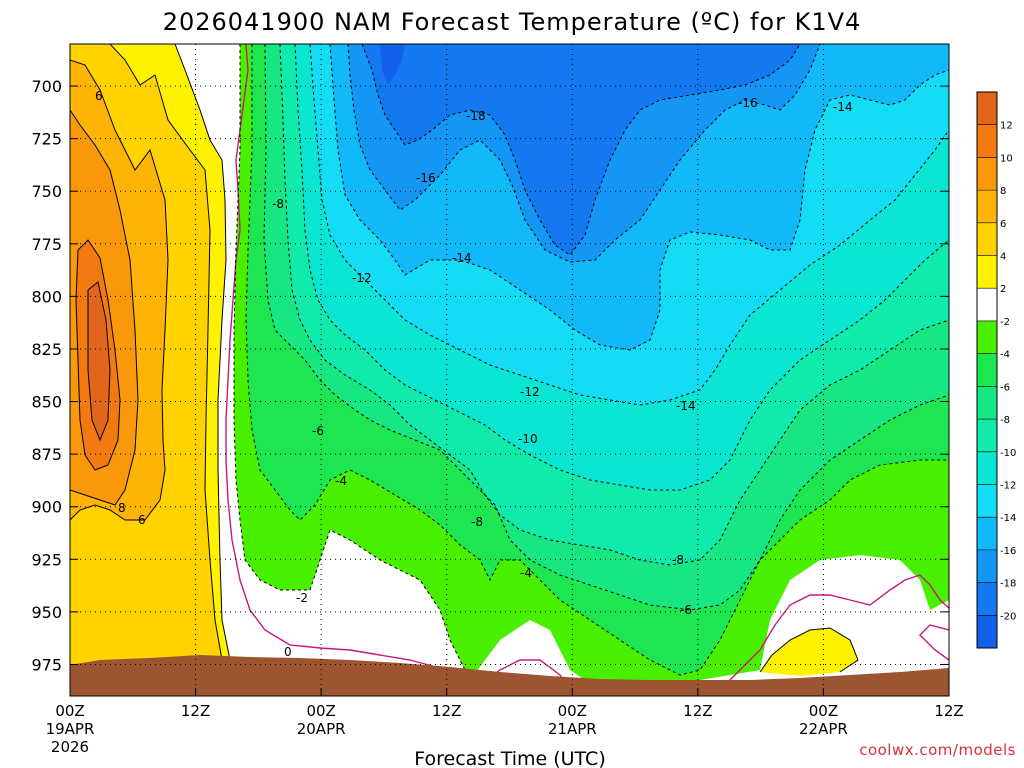 This screenshot has height=768, width=1024. I want to click on colorbar-label: 6, so click(1003, 224).